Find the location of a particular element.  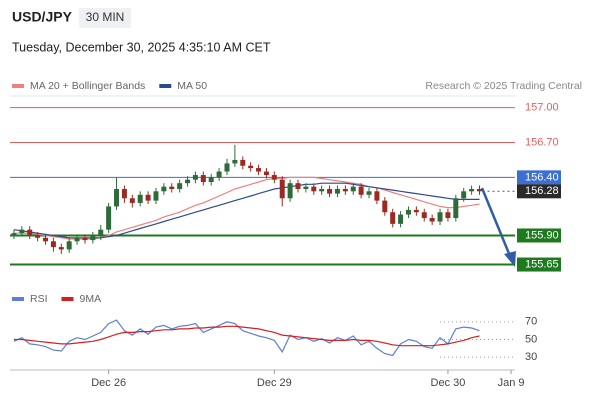

y-tick-label: 50 is located at coordinates (531, 339).